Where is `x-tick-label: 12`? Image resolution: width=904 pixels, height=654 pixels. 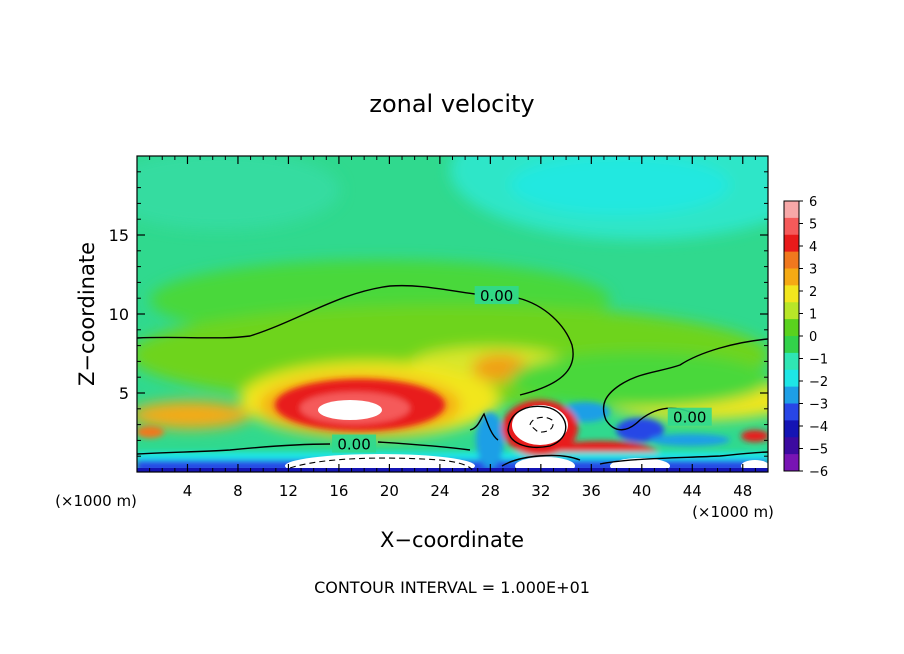
x-tick-label: 12 is located at coordinates (288, 491).